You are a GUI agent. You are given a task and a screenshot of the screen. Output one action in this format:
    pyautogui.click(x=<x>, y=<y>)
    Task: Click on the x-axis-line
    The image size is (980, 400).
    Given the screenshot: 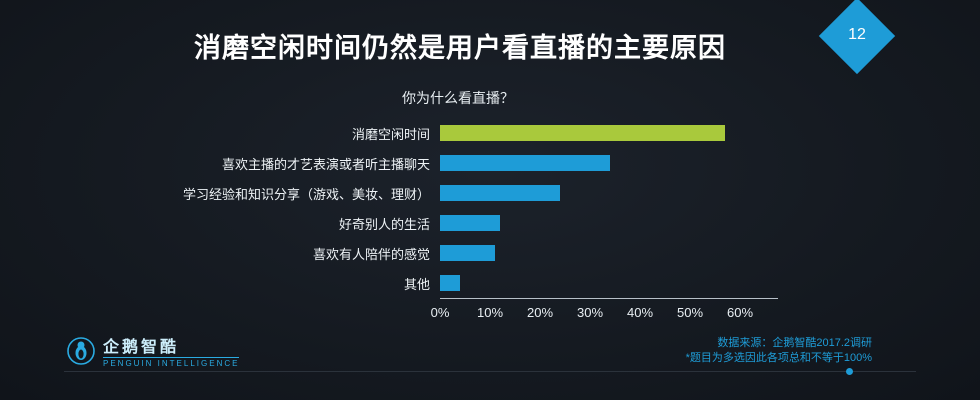 What is the action you would take?
    pyautogui.click(x=609, y=298)
    